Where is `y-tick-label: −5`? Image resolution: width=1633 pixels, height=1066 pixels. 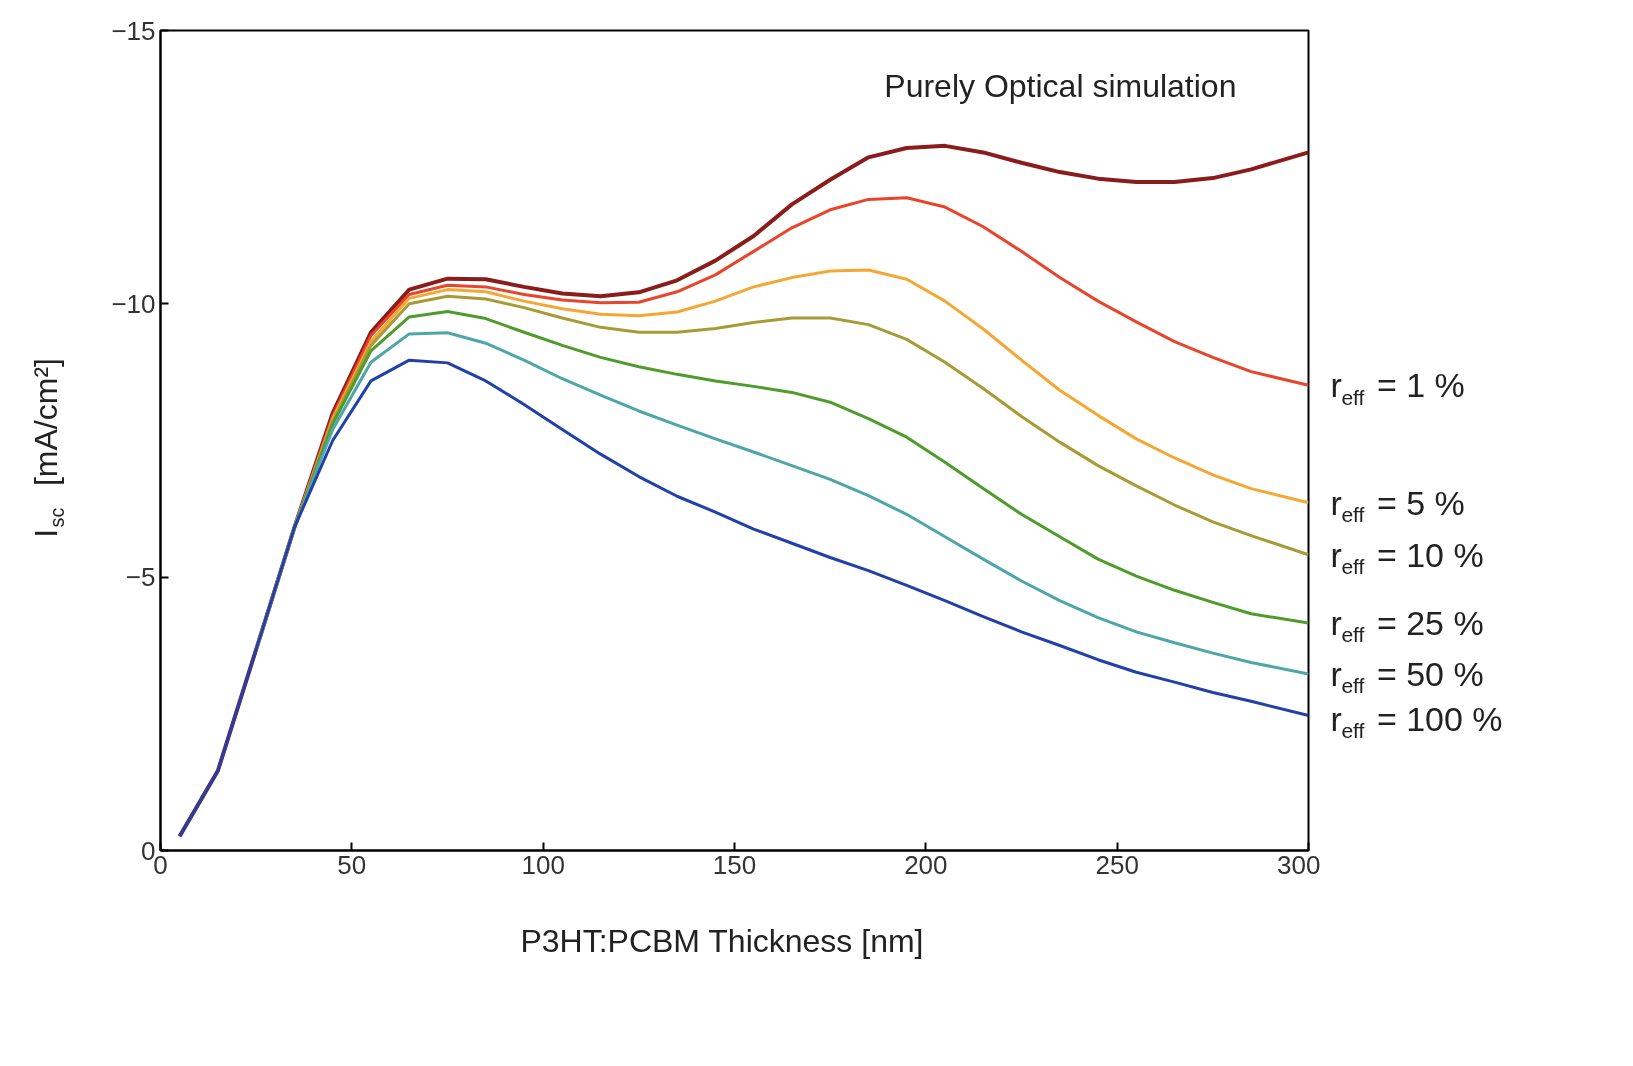 y-tick-label: −5 is located at coordinates (140, 577).